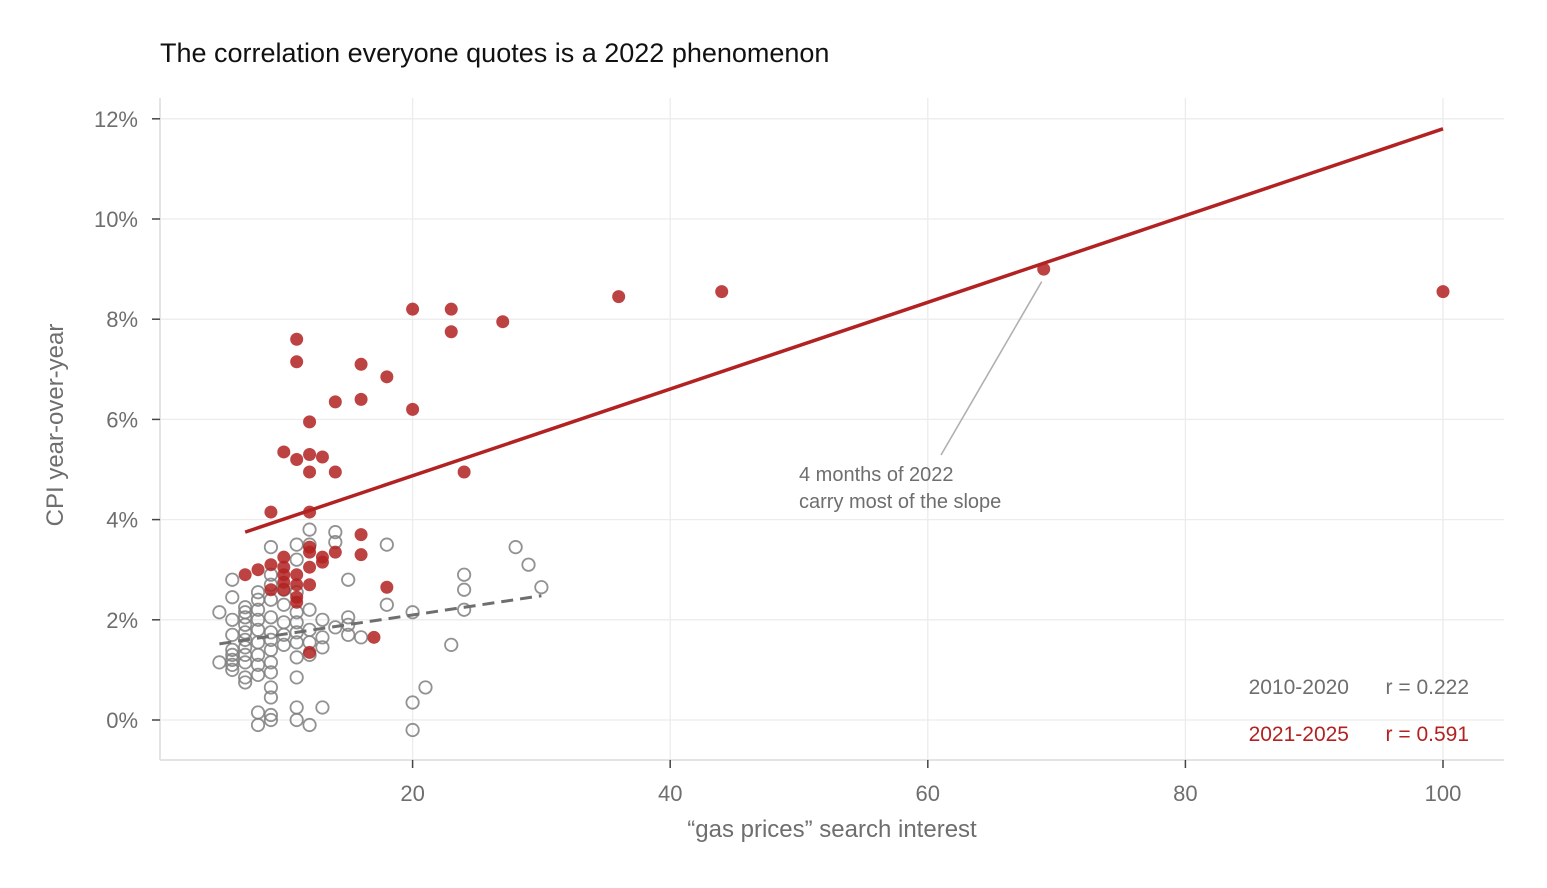 This screenshot has height=888, width=1547. I want to click on annotation-leader-line, so click(991, 368).